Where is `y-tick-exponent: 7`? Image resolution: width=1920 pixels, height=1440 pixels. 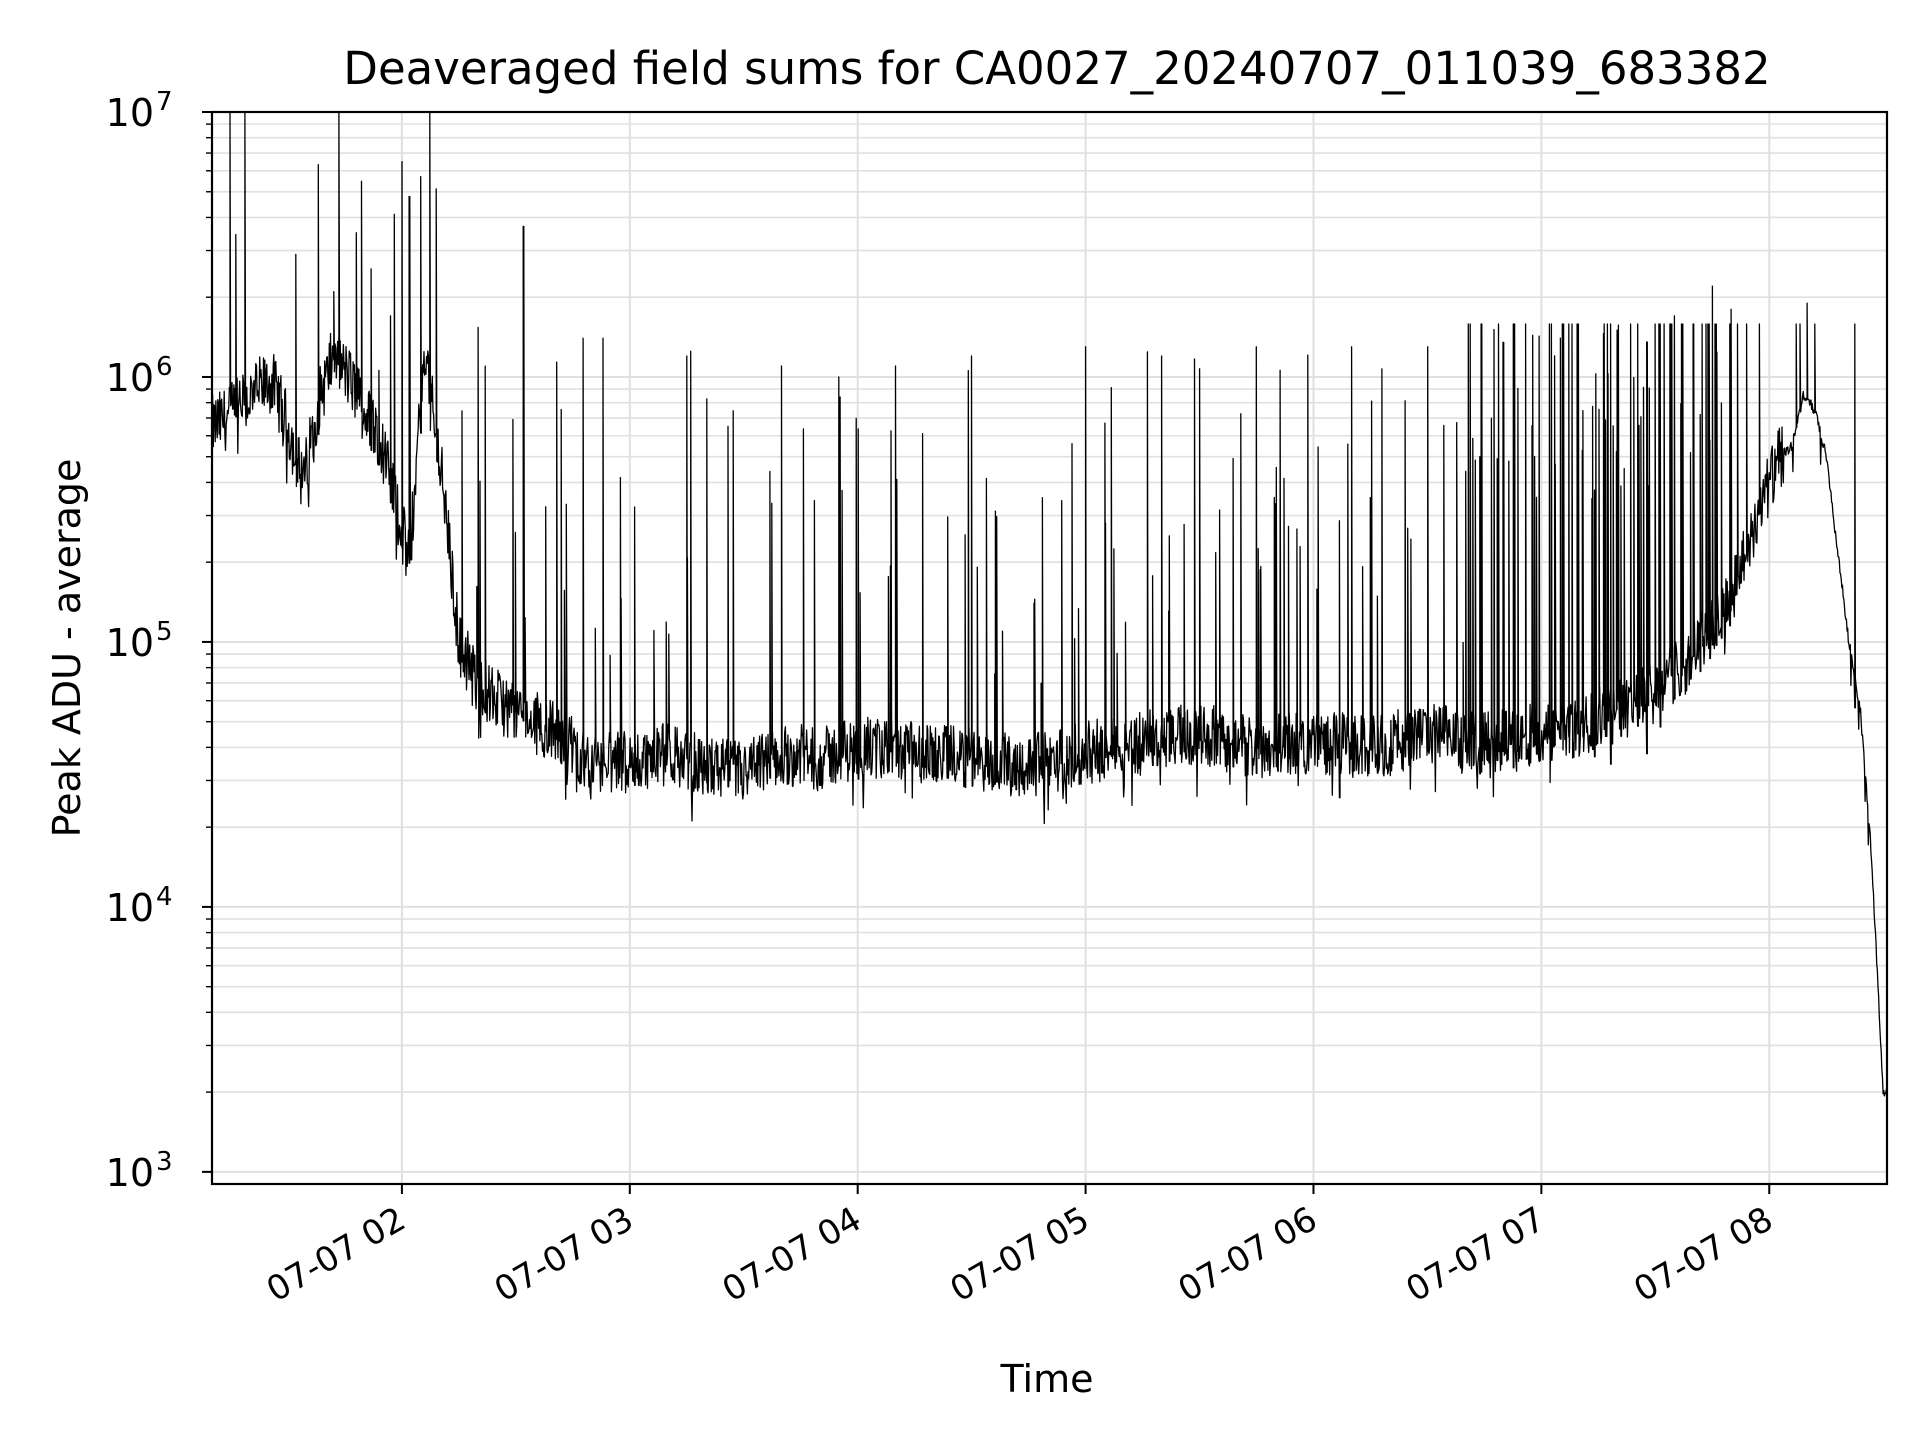
y-tick-exponent: 7 is located at coordinates (164, 102).